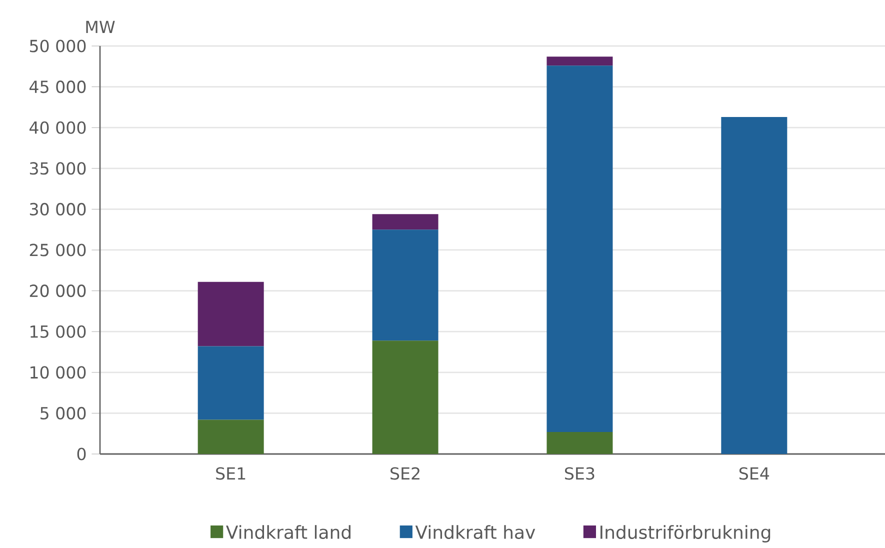  I want to click on y-axis-title: MW, so click(100, 26).